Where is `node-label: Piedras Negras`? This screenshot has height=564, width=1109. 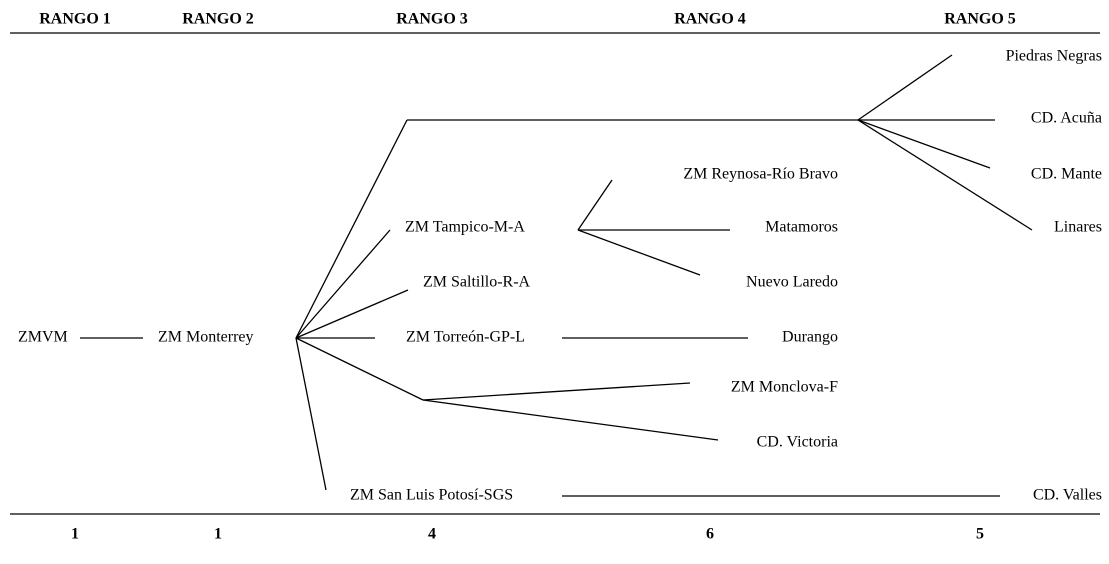
node-label: Piedras Negras is located at coordinates (1054, 56).